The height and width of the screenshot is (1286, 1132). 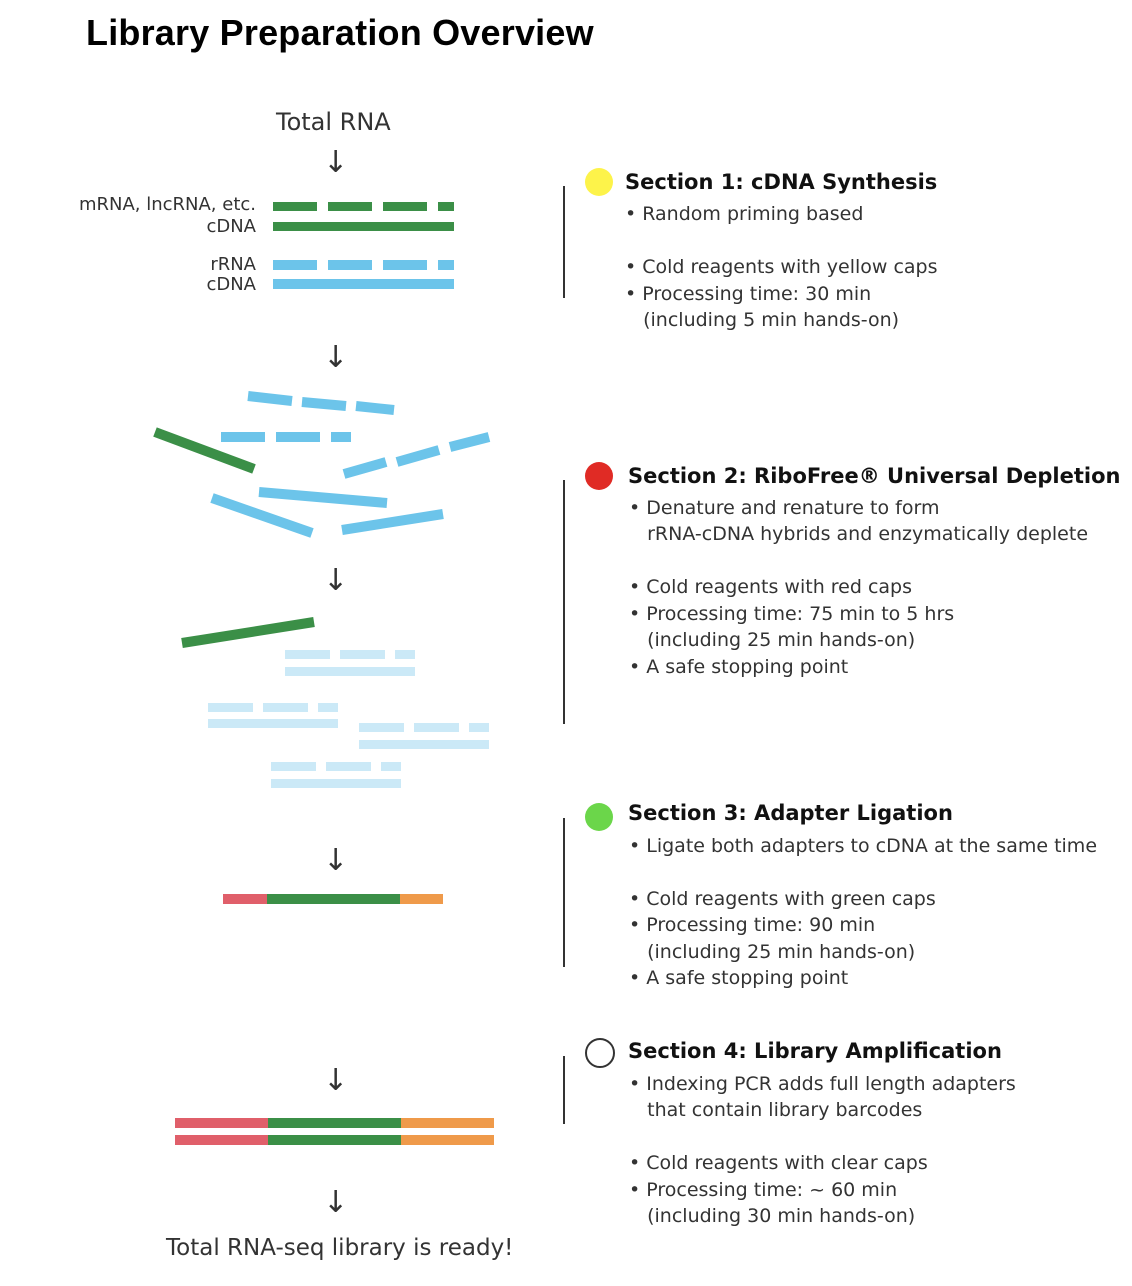 I want to click on clear-cap-icon, so click(x=600, y=1053).